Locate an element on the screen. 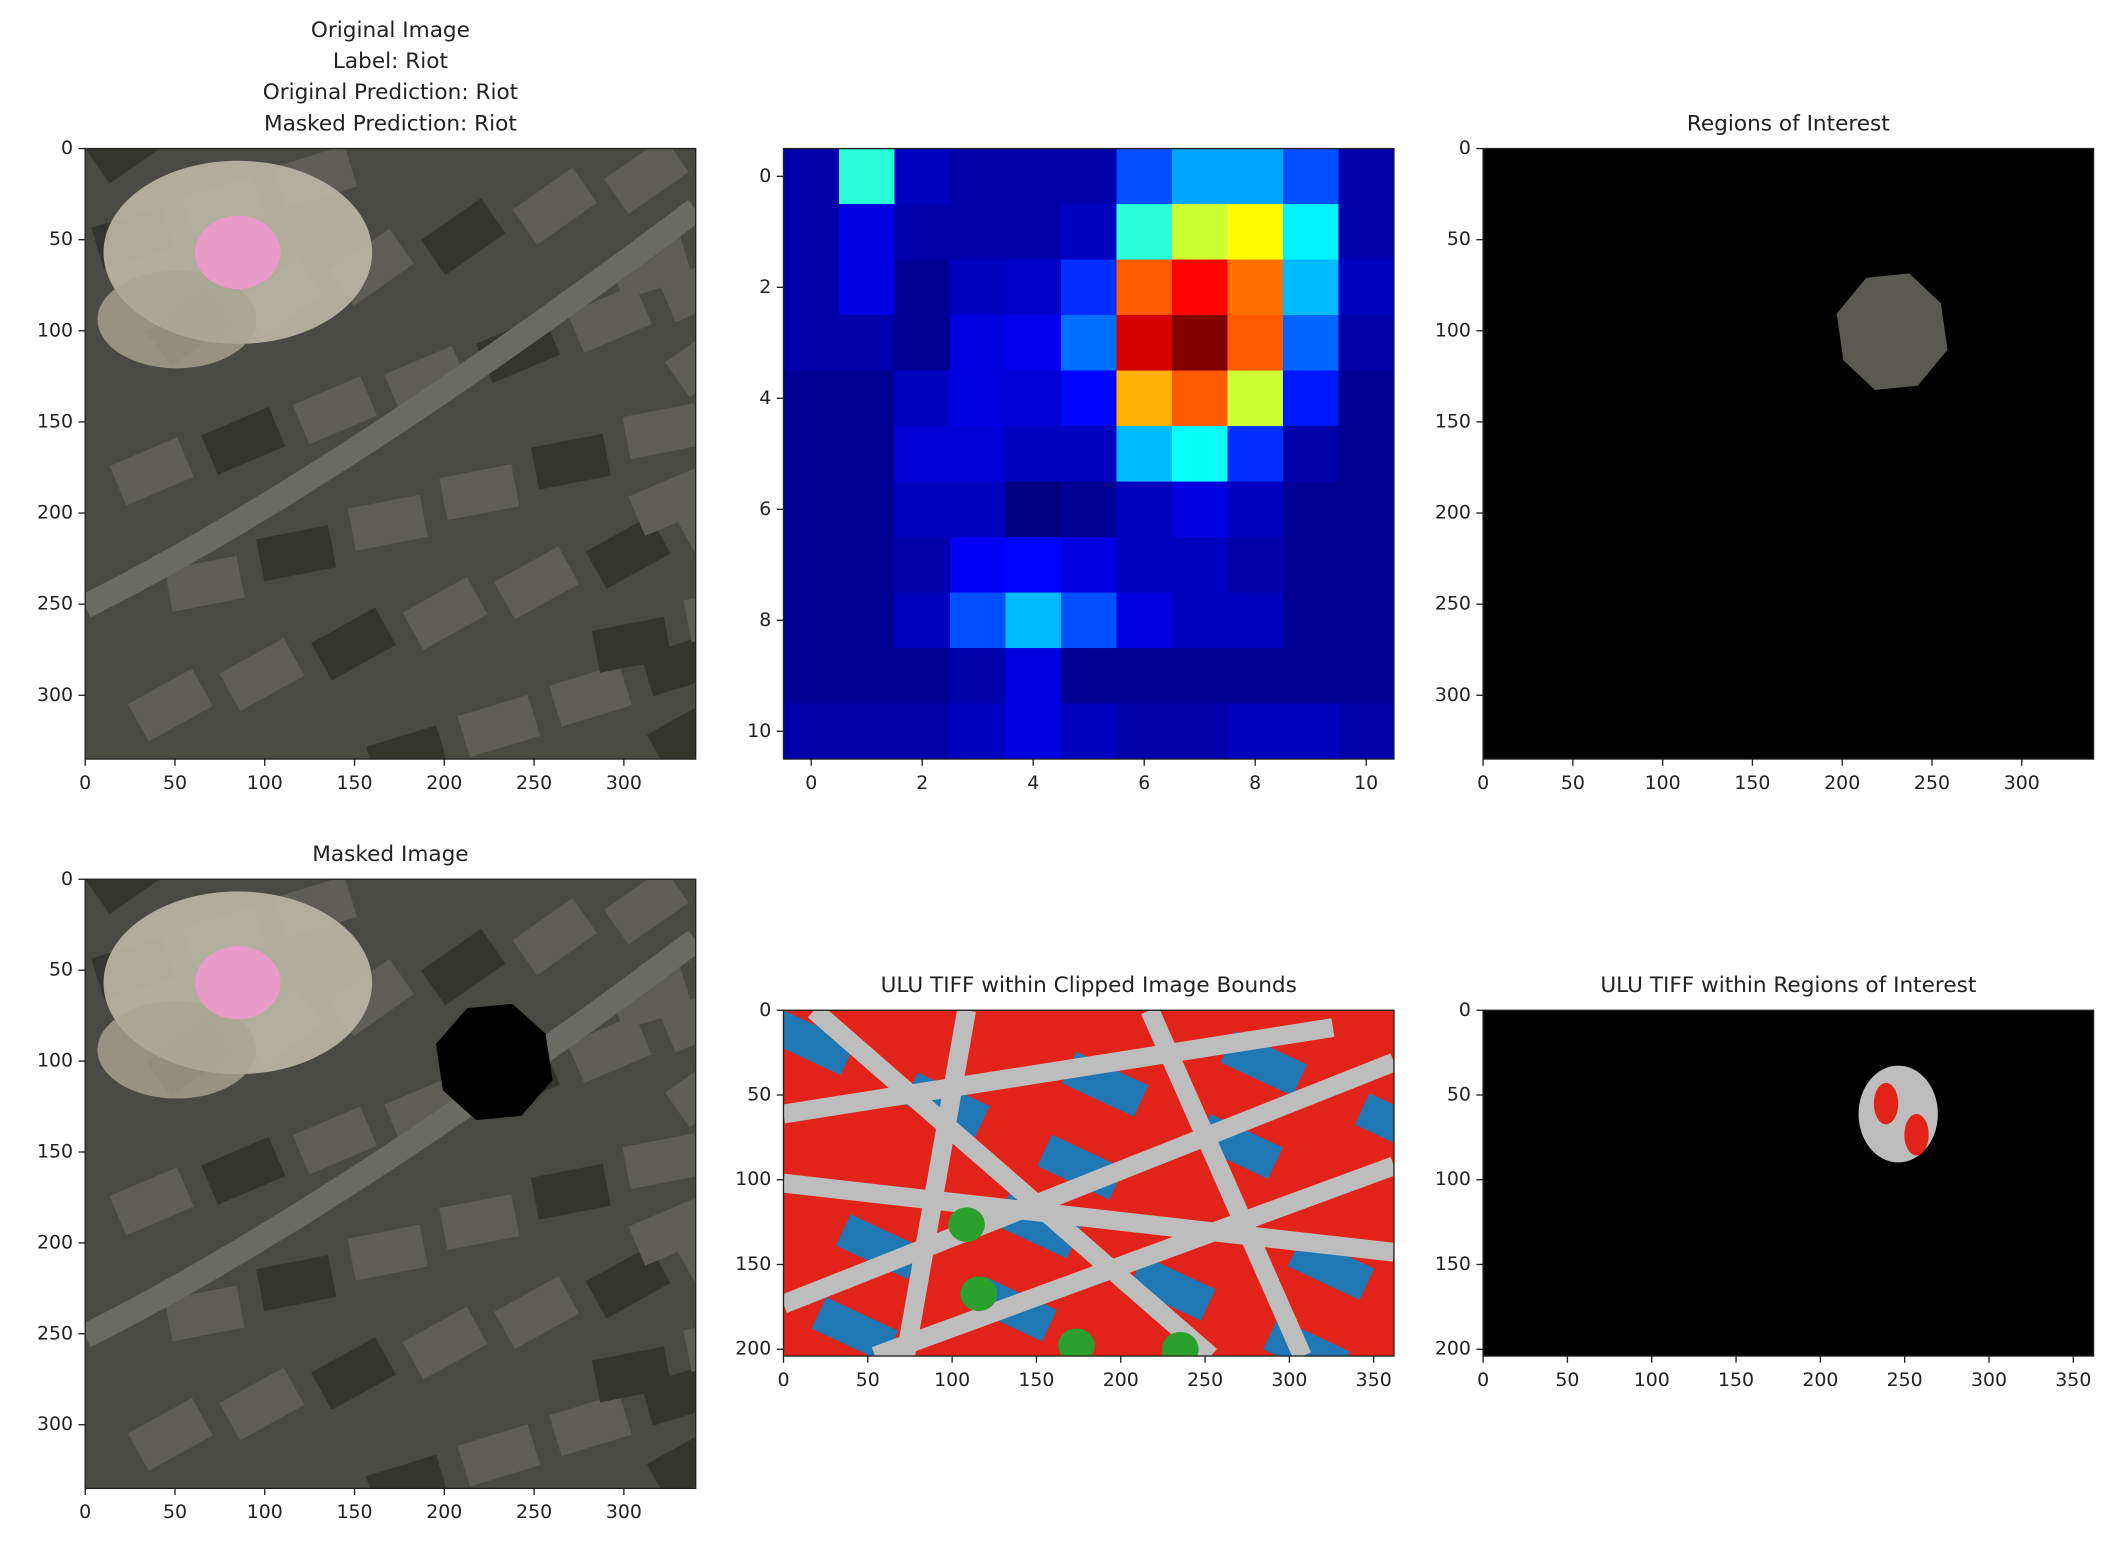  panel-title: Masked Image is located at coordinates (390, 854).